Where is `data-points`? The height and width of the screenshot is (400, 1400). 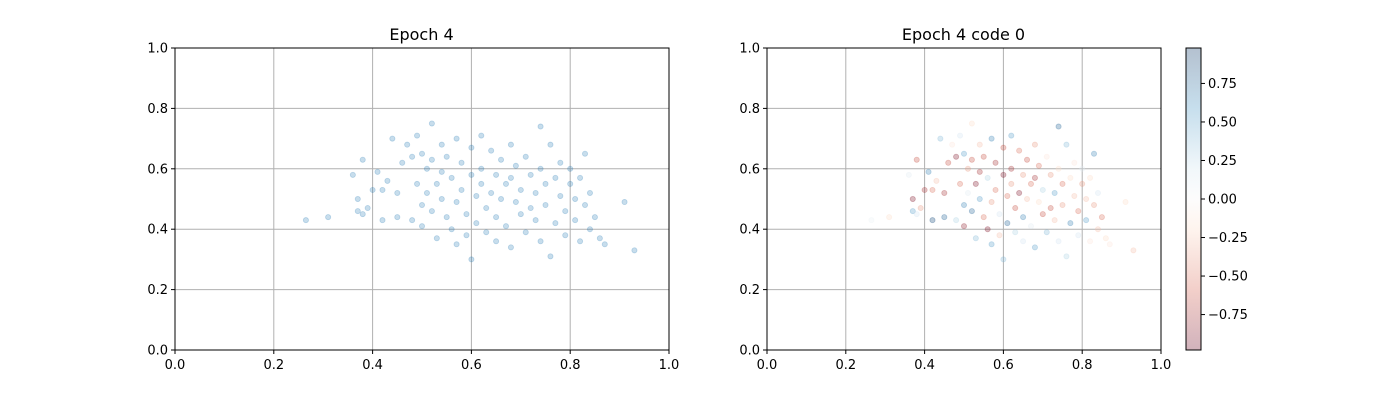
data-points is located at coordinates (1002, 191).